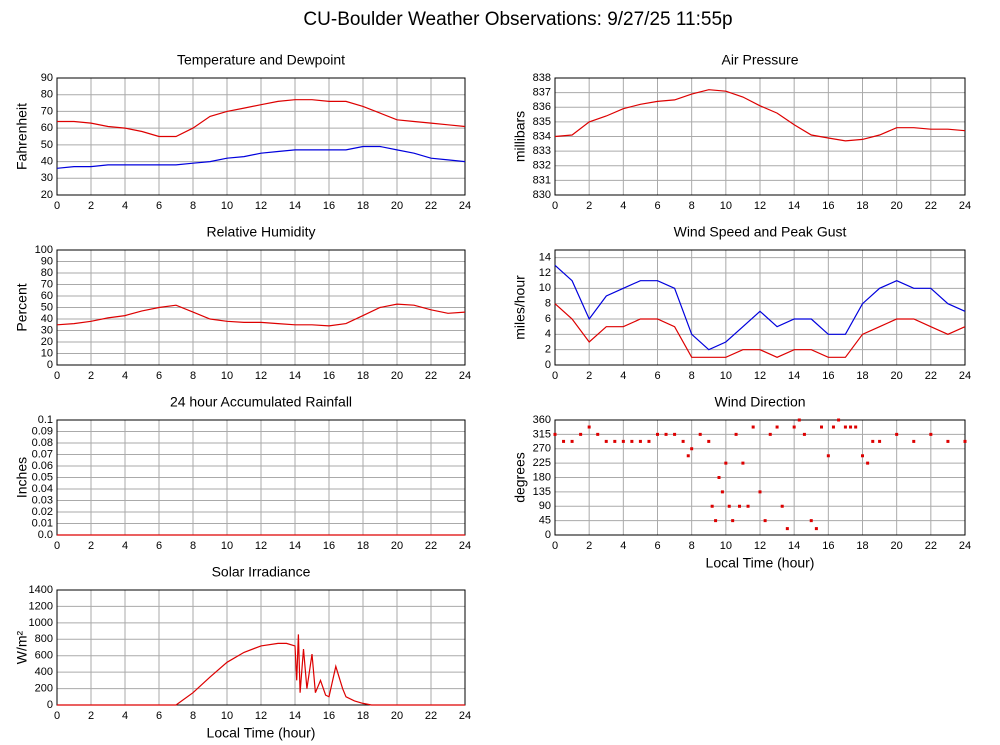 The image size is (1000, 745). I want to click on y-tick-label: 10, so click(47, 353).